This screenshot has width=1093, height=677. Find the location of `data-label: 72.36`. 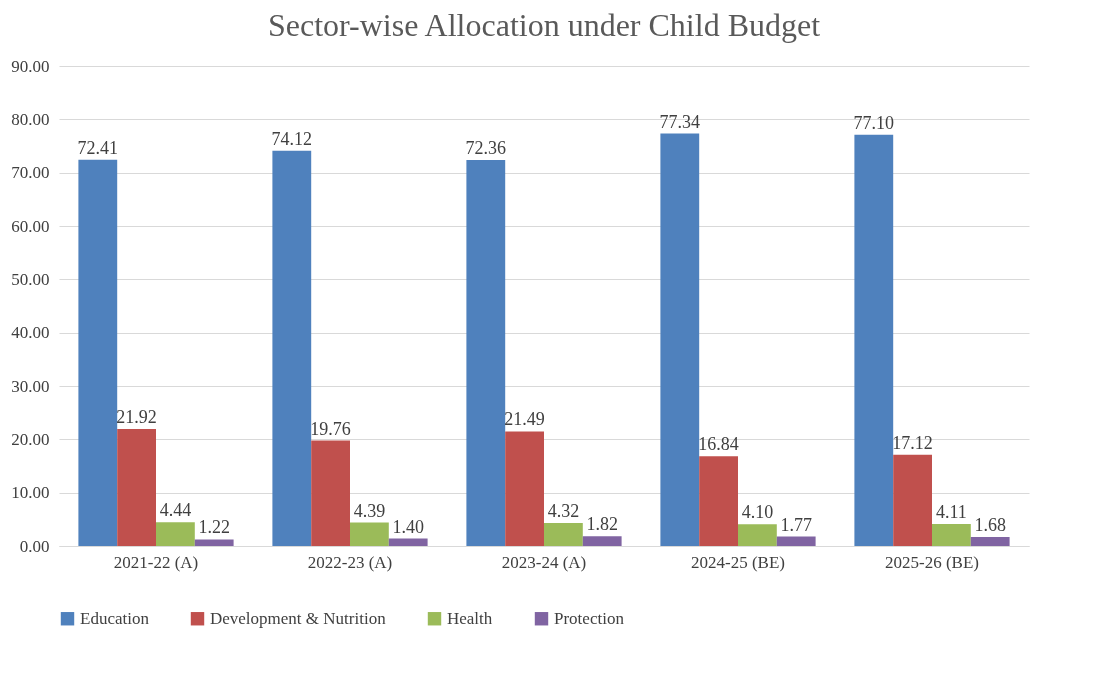

data-label: 72.36 is located at coordinates (486, 148).